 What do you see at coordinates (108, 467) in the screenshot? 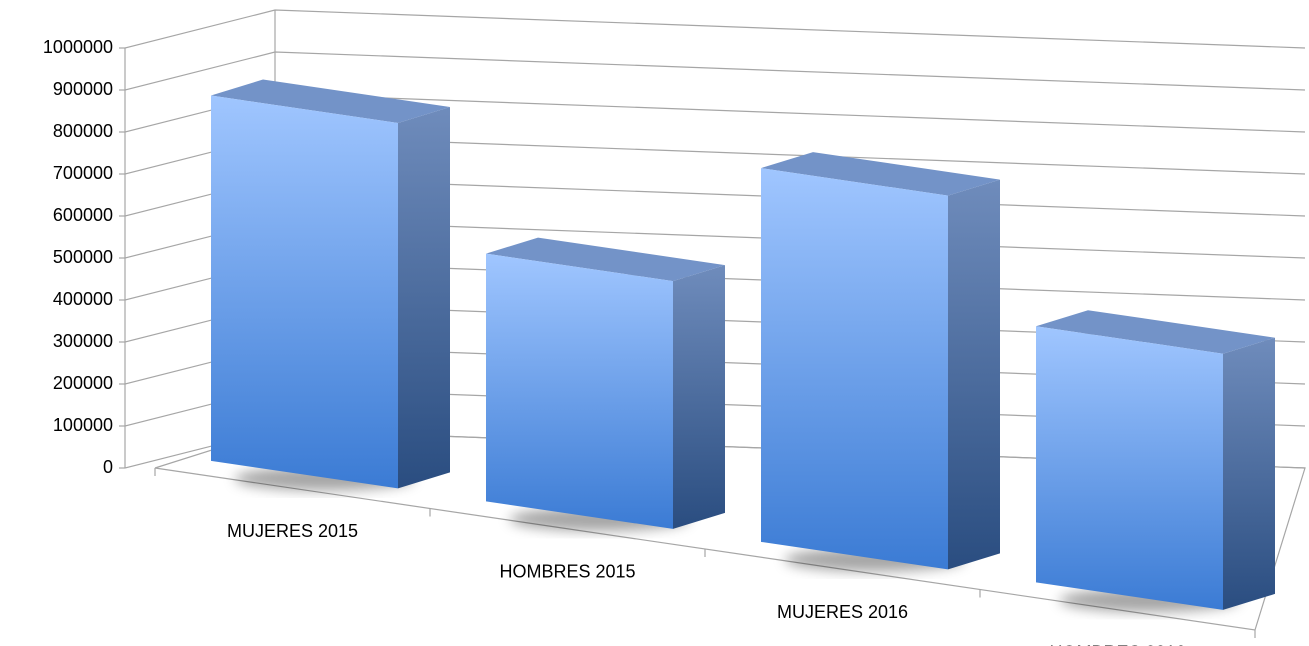
I see `y-tick-label: 0` at bounding box center [108, 467].